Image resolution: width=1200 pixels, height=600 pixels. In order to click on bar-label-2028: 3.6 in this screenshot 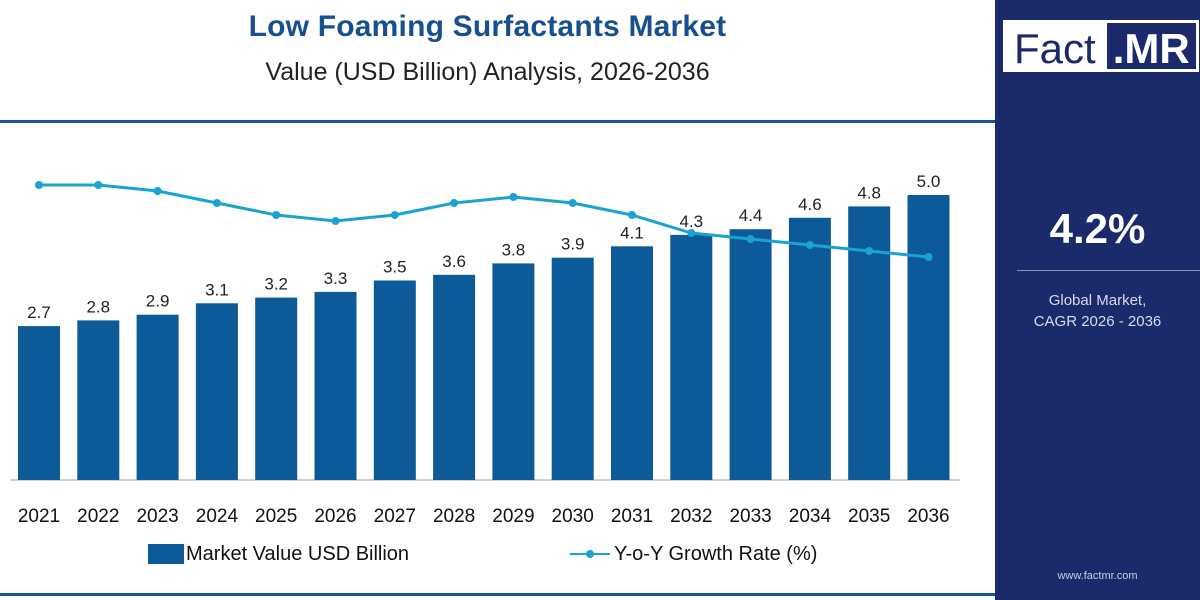, I will do `click(454, 261)`.